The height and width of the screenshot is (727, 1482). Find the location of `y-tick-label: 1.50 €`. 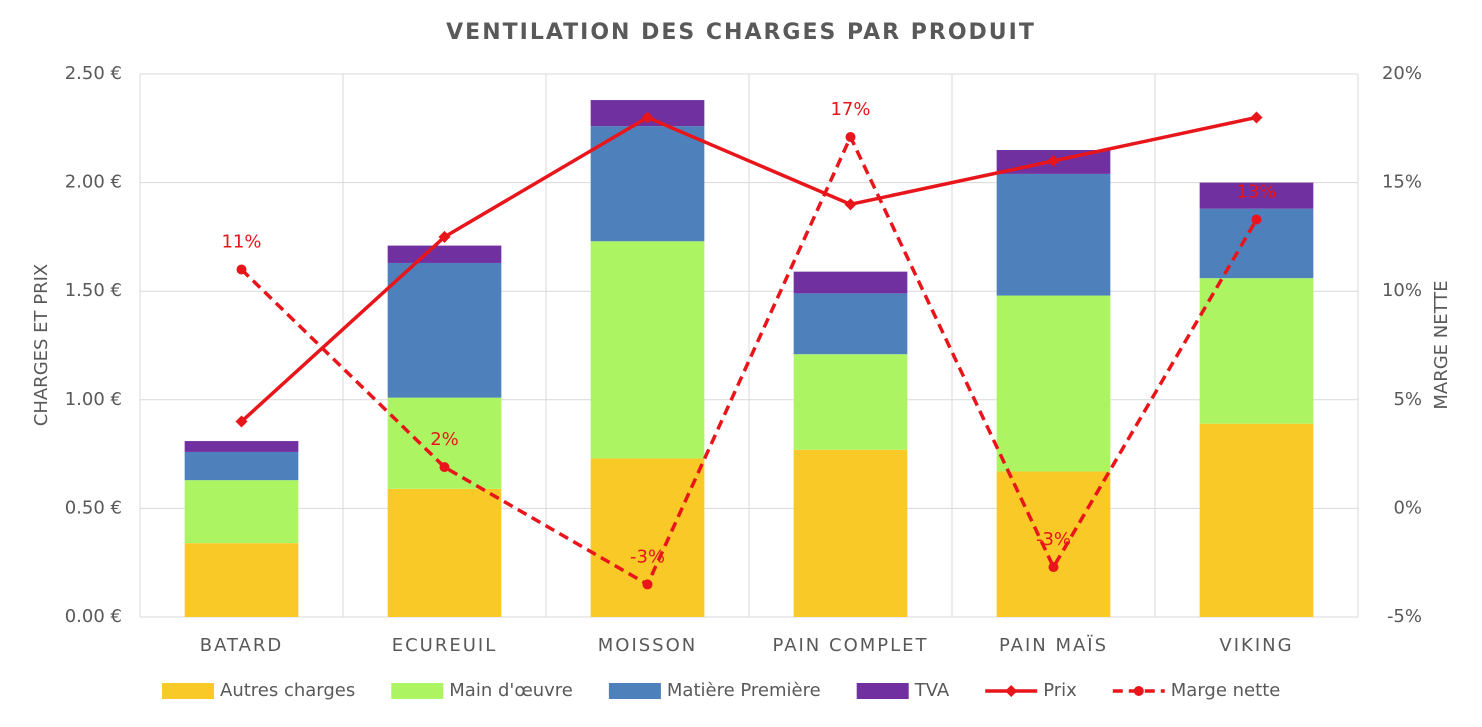

y-tick-label: 1.50 € is located at coordinates (93, 290).